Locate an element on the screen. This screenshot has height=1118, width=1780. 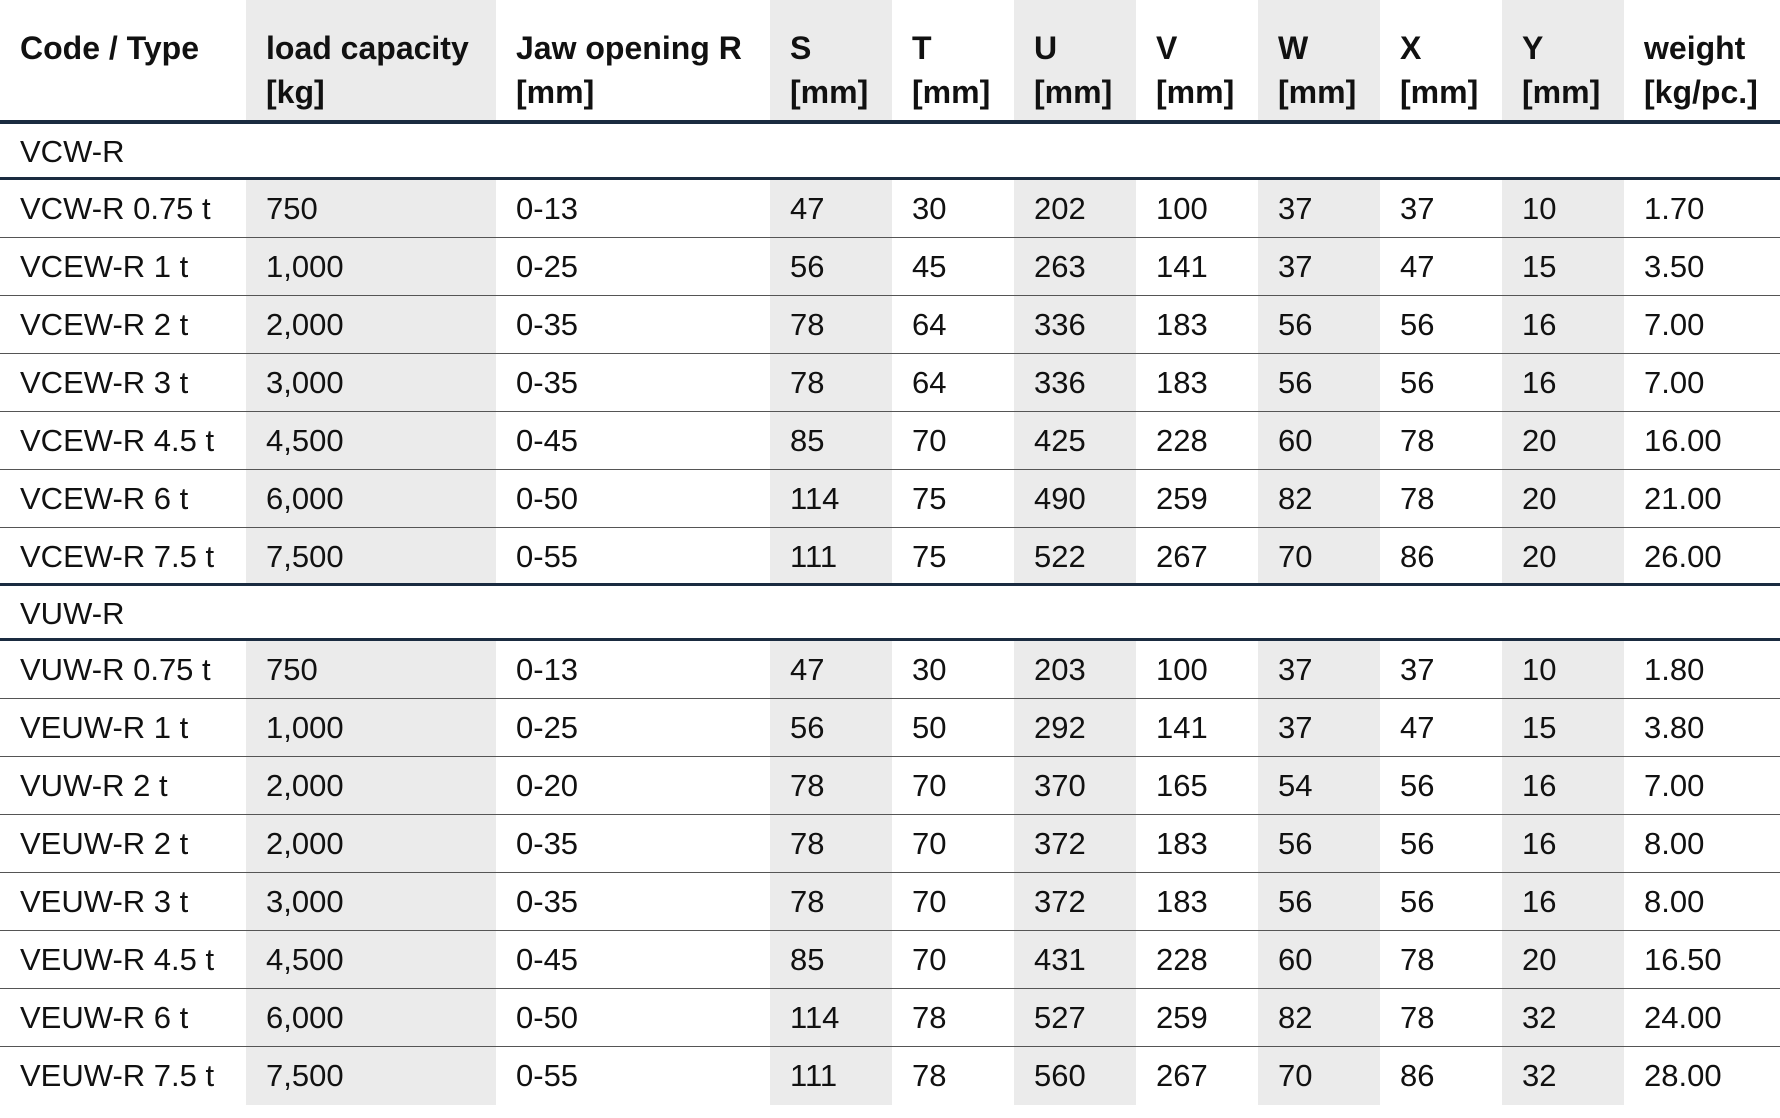
table-cell: 292 is located at coordinates (1075, 727).